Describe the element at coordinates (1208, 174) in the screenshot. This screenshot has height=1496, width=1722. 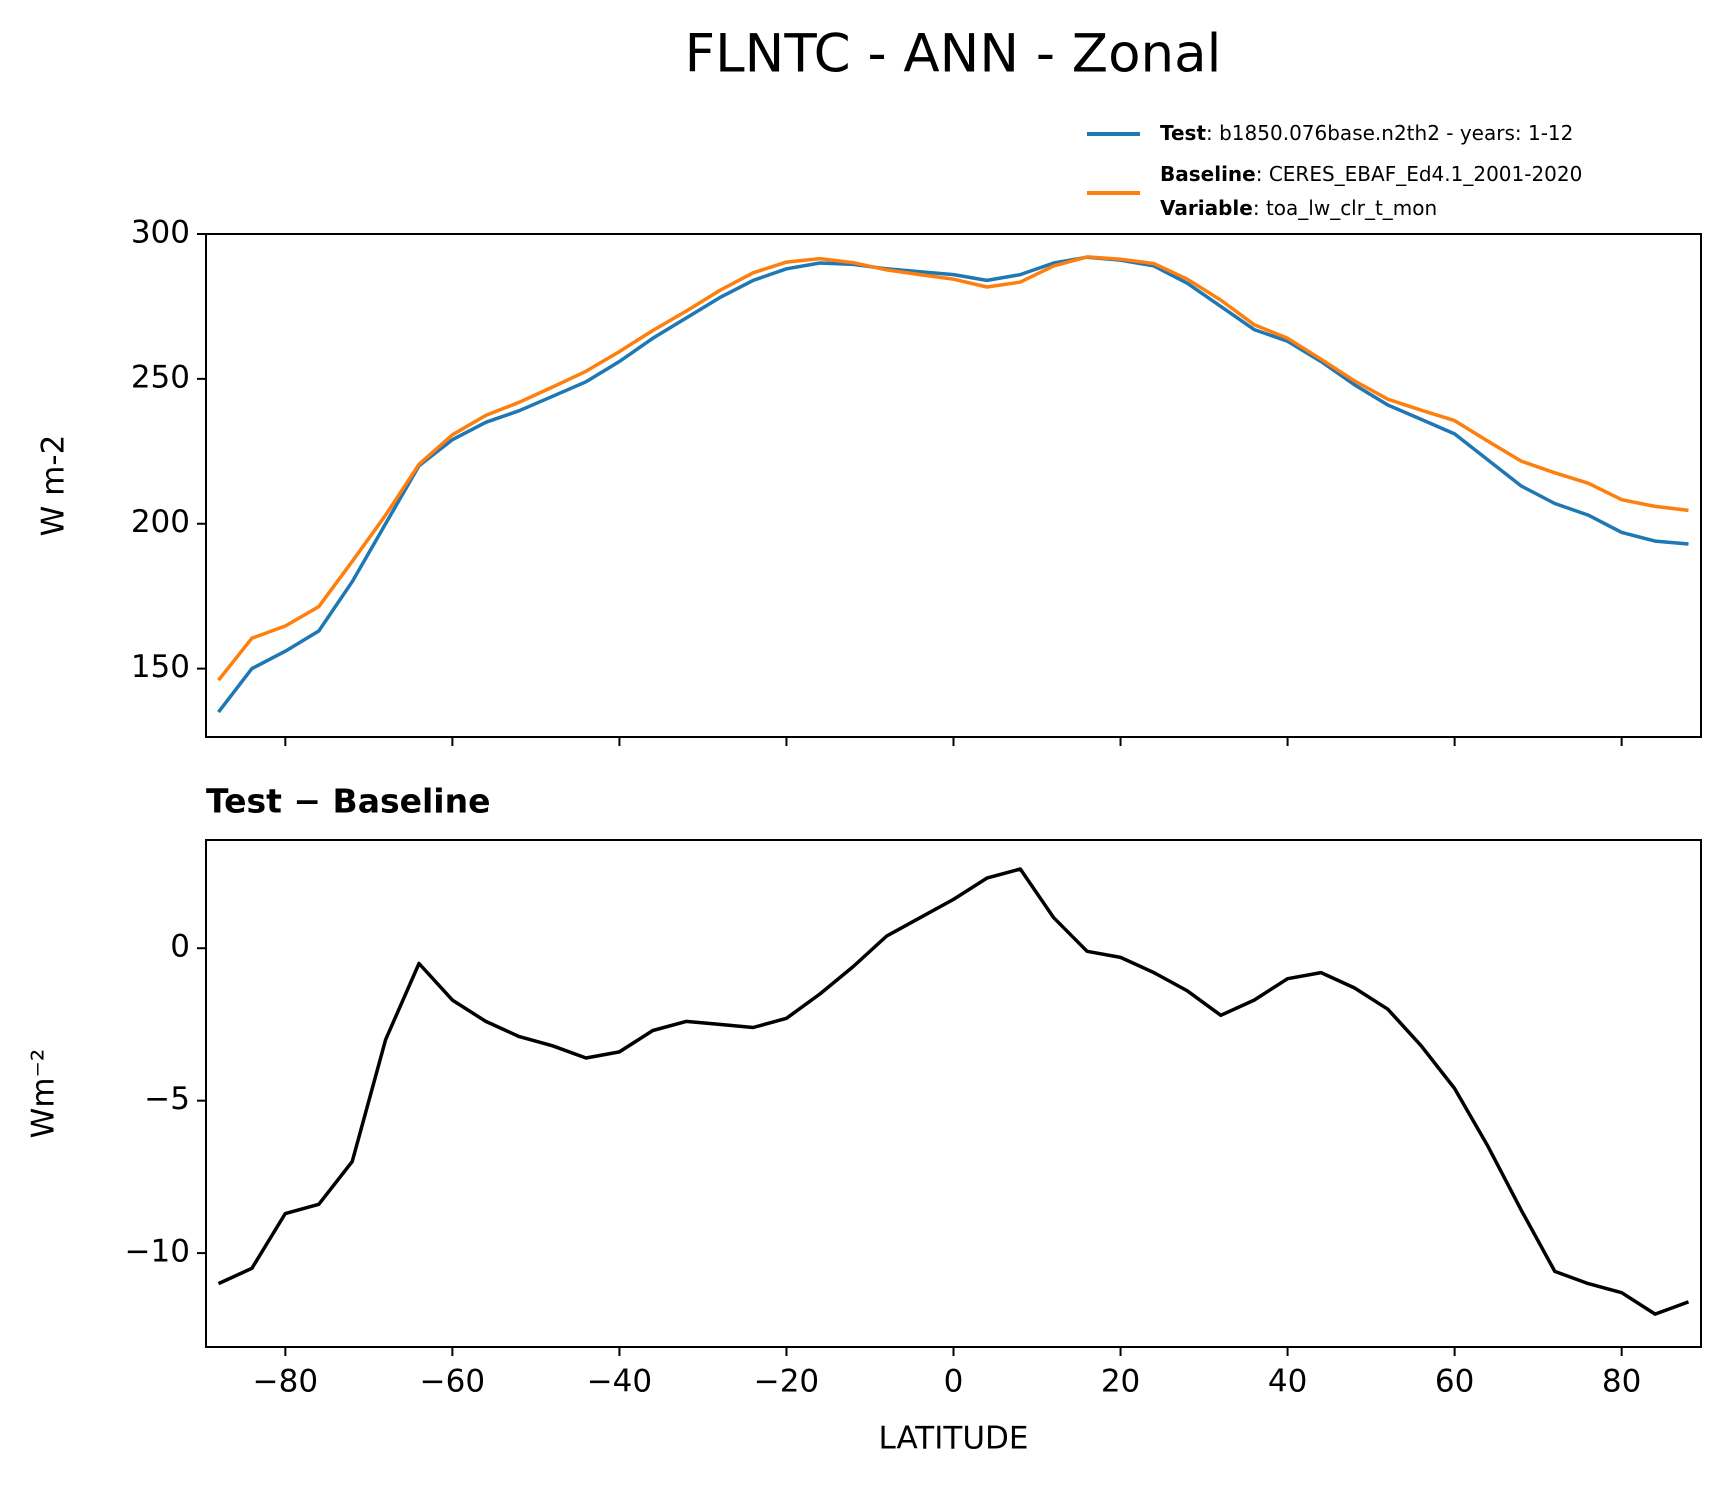
I see `legend-name: Baseline` at that location.